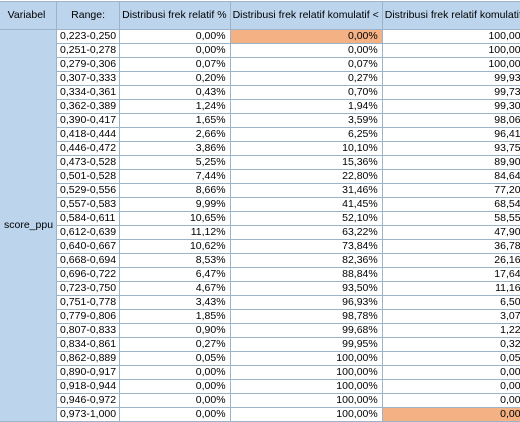 The image size is (520, 422). What do you see at coordinates (88, 232) in the screenshot?
I see `range-cell: 0,612-0,639` at bounding box center [88, 232].